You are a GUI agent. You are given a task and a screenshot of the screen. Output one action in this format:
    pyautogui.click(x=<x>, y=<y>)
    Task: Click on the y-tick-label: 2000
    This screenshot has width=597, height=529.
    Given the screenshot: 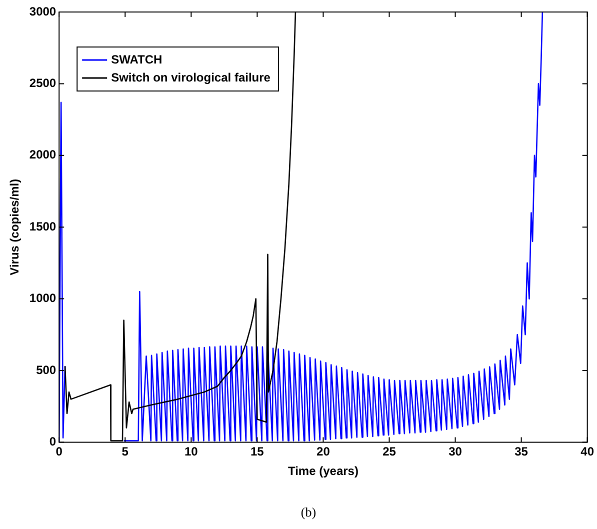 What is the action you would take?
    pyautogui.click(x=42, y=155)
    